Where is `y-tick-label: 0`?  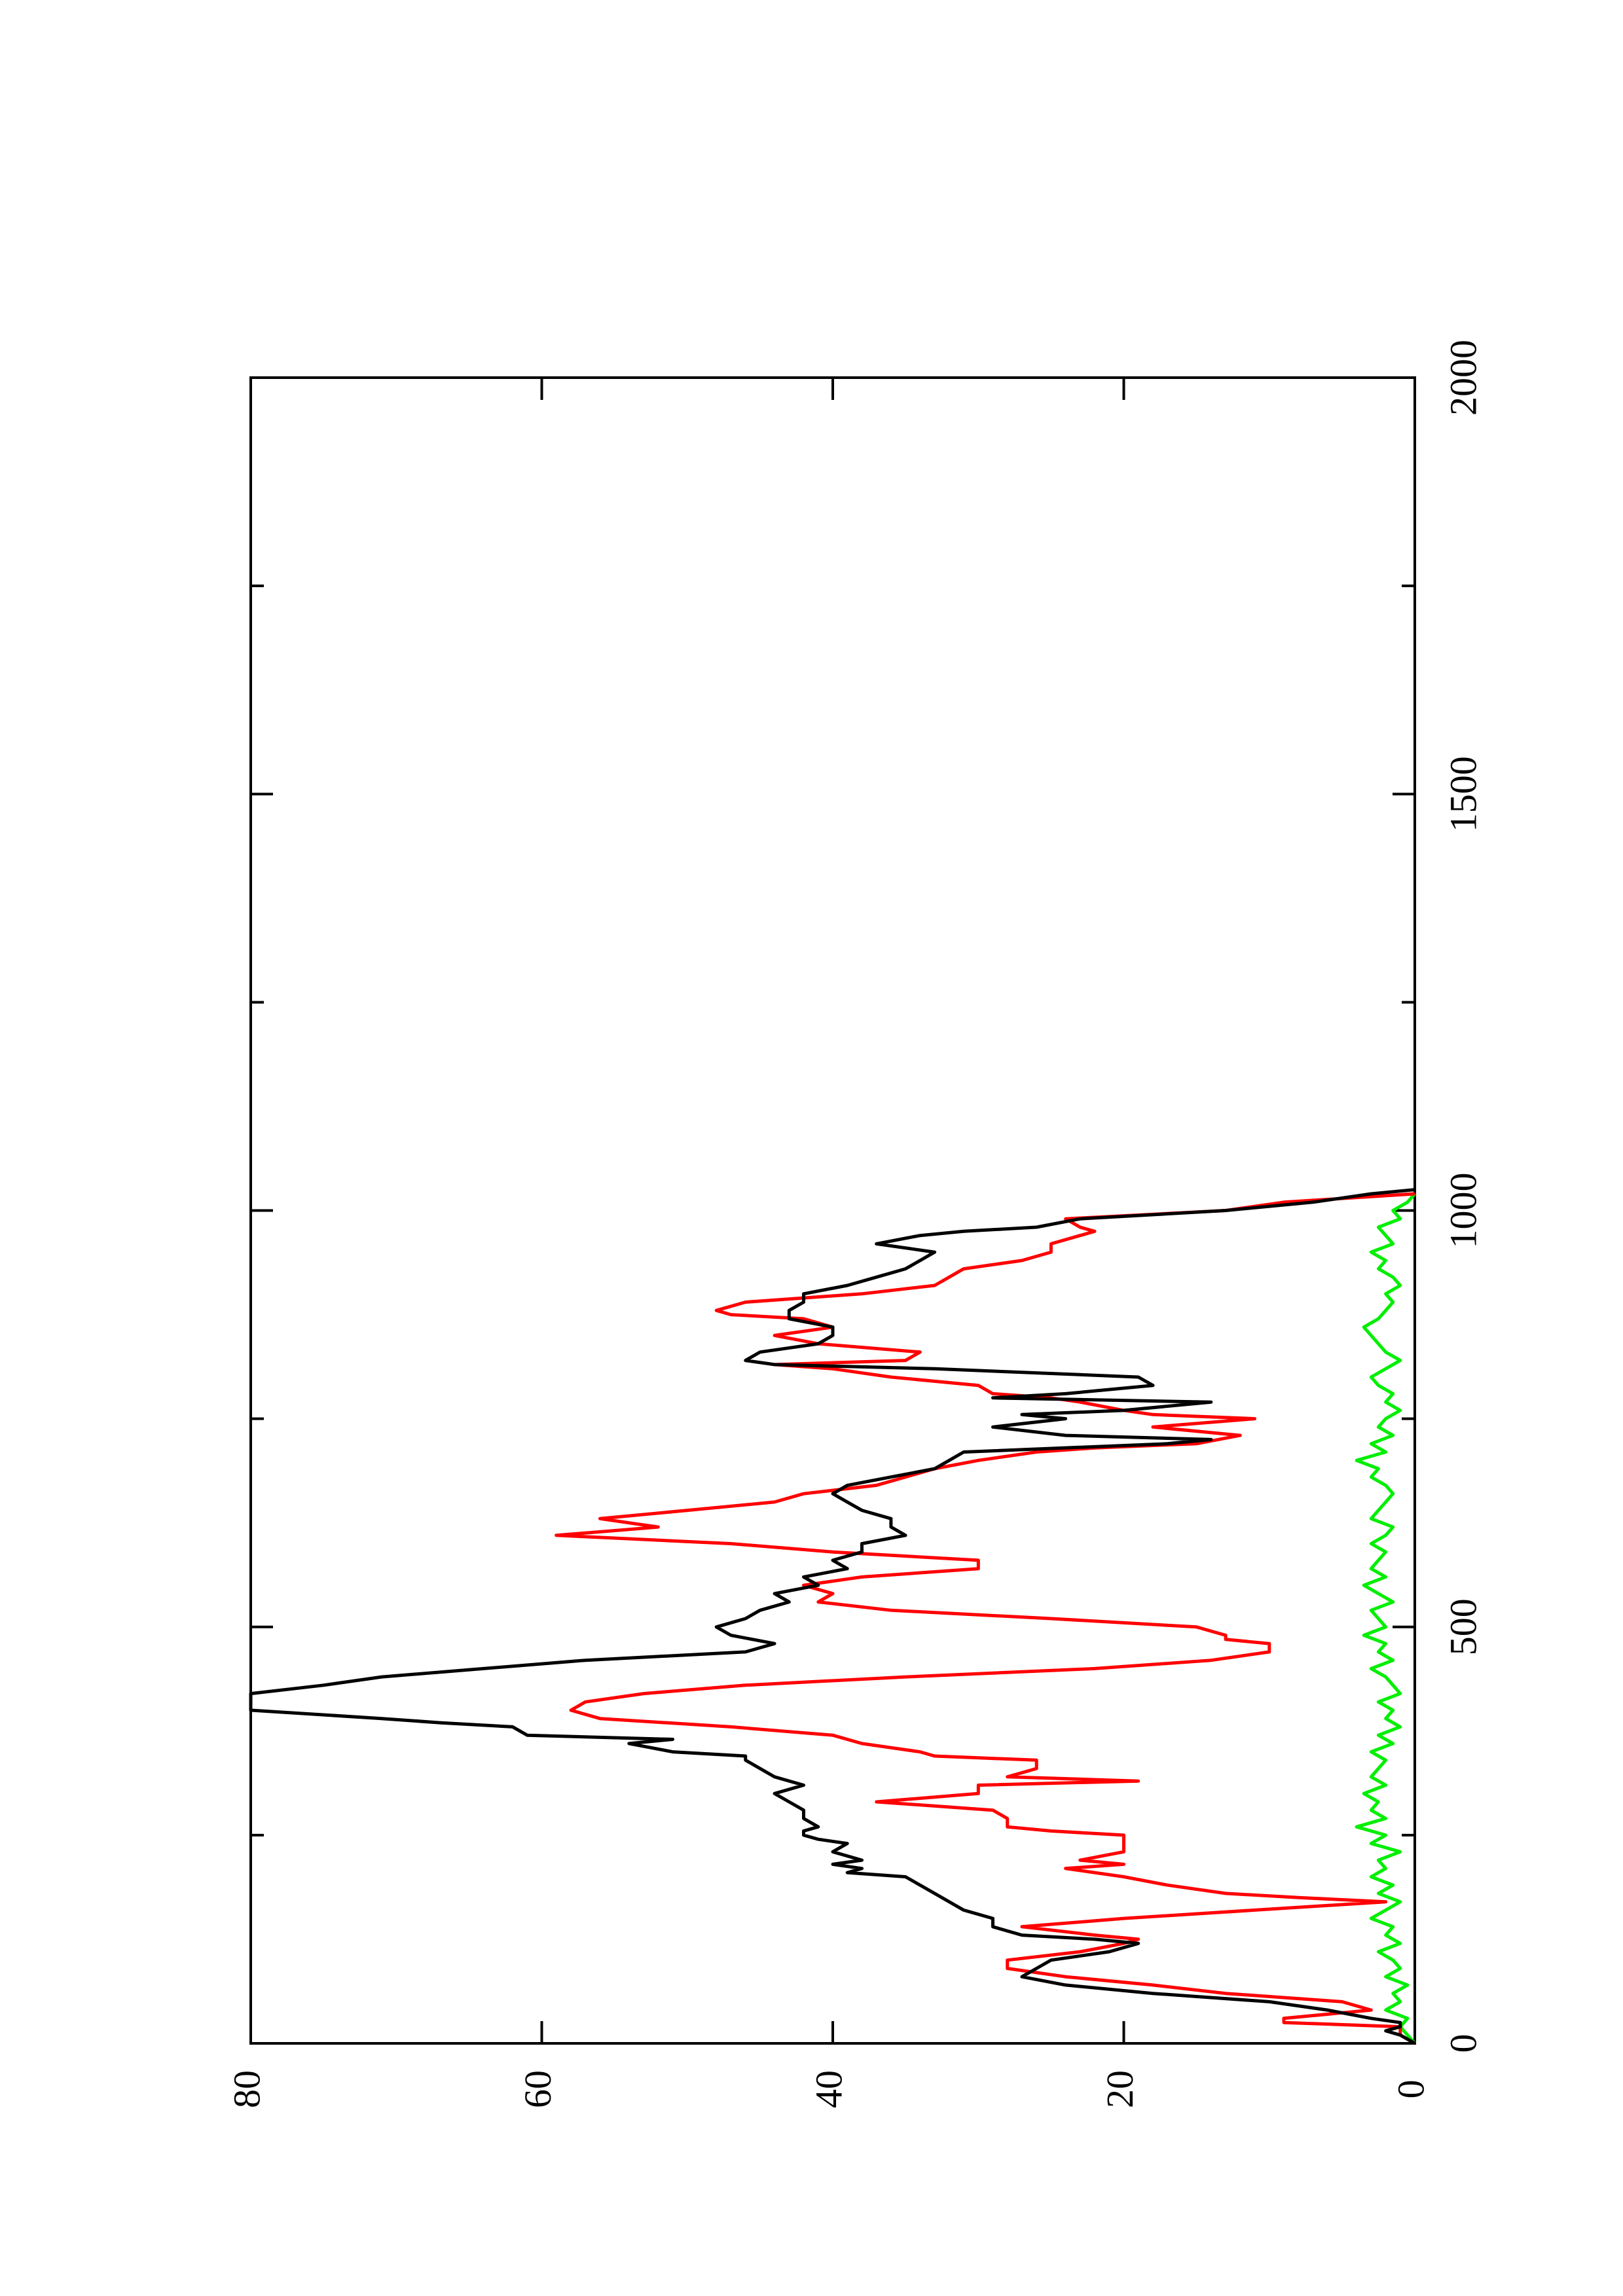 y-tick-label: 0 is located at coordinates (1410, 2089).